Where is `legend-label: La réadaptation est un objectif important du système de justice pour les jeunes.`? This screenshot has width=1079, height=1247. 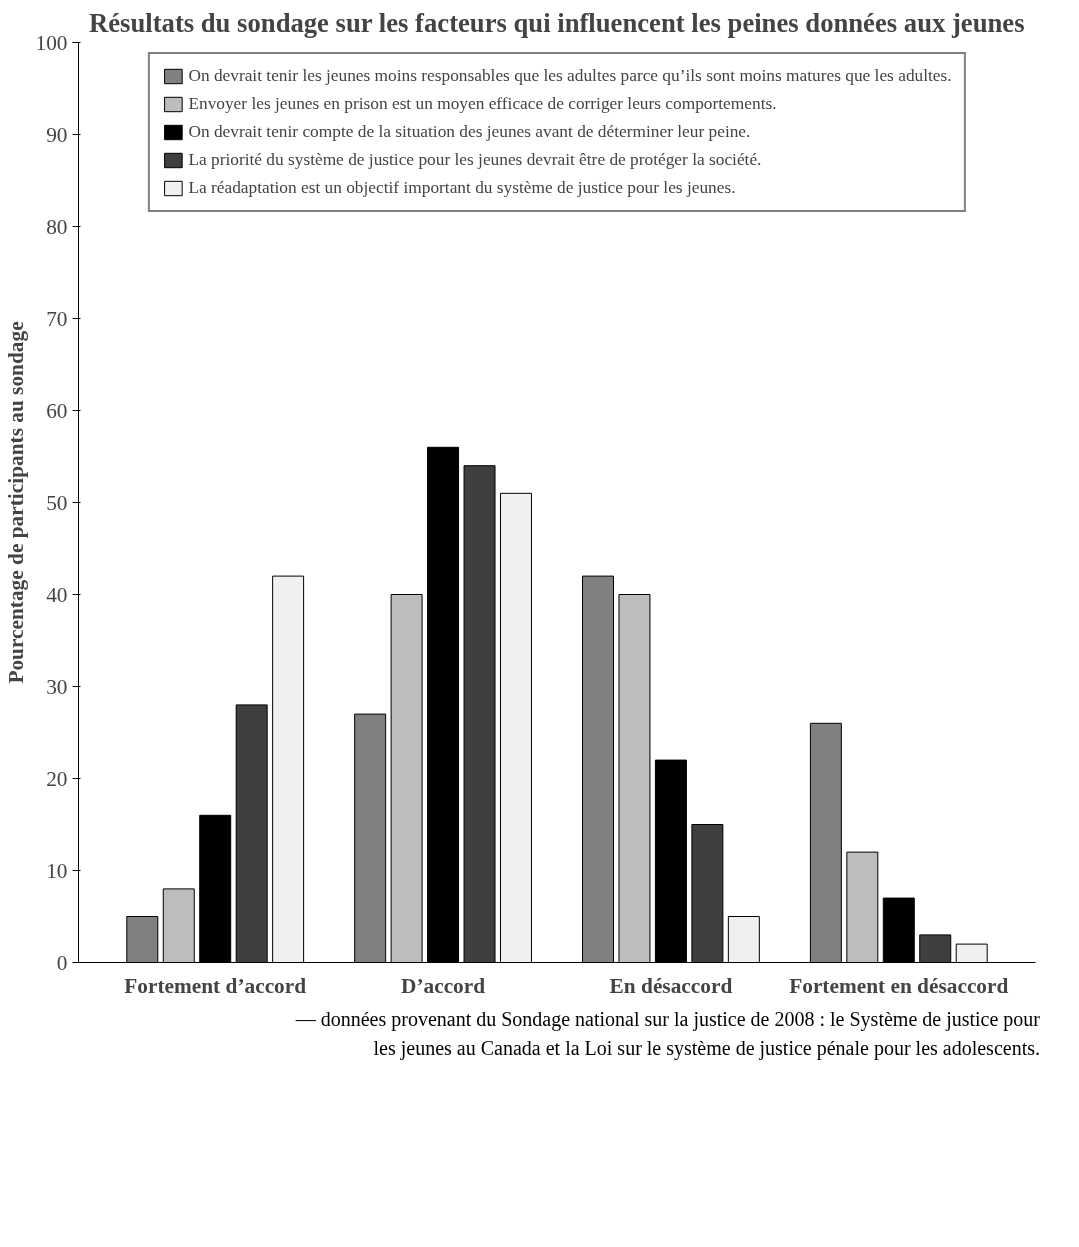 legend-label: La réadaptation est un objectif important du système de justice pour les jeunes. is located at coordinates (462, 188).